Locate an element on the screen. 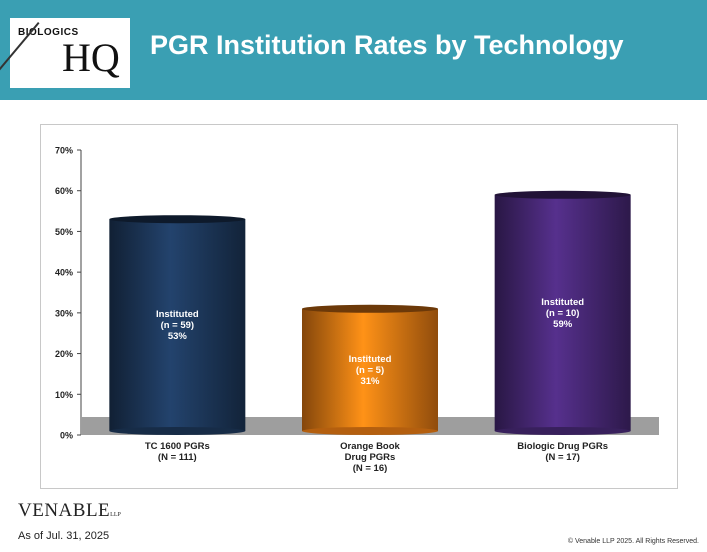  logo-big-text: HQ is located at coordinates (91, 57).